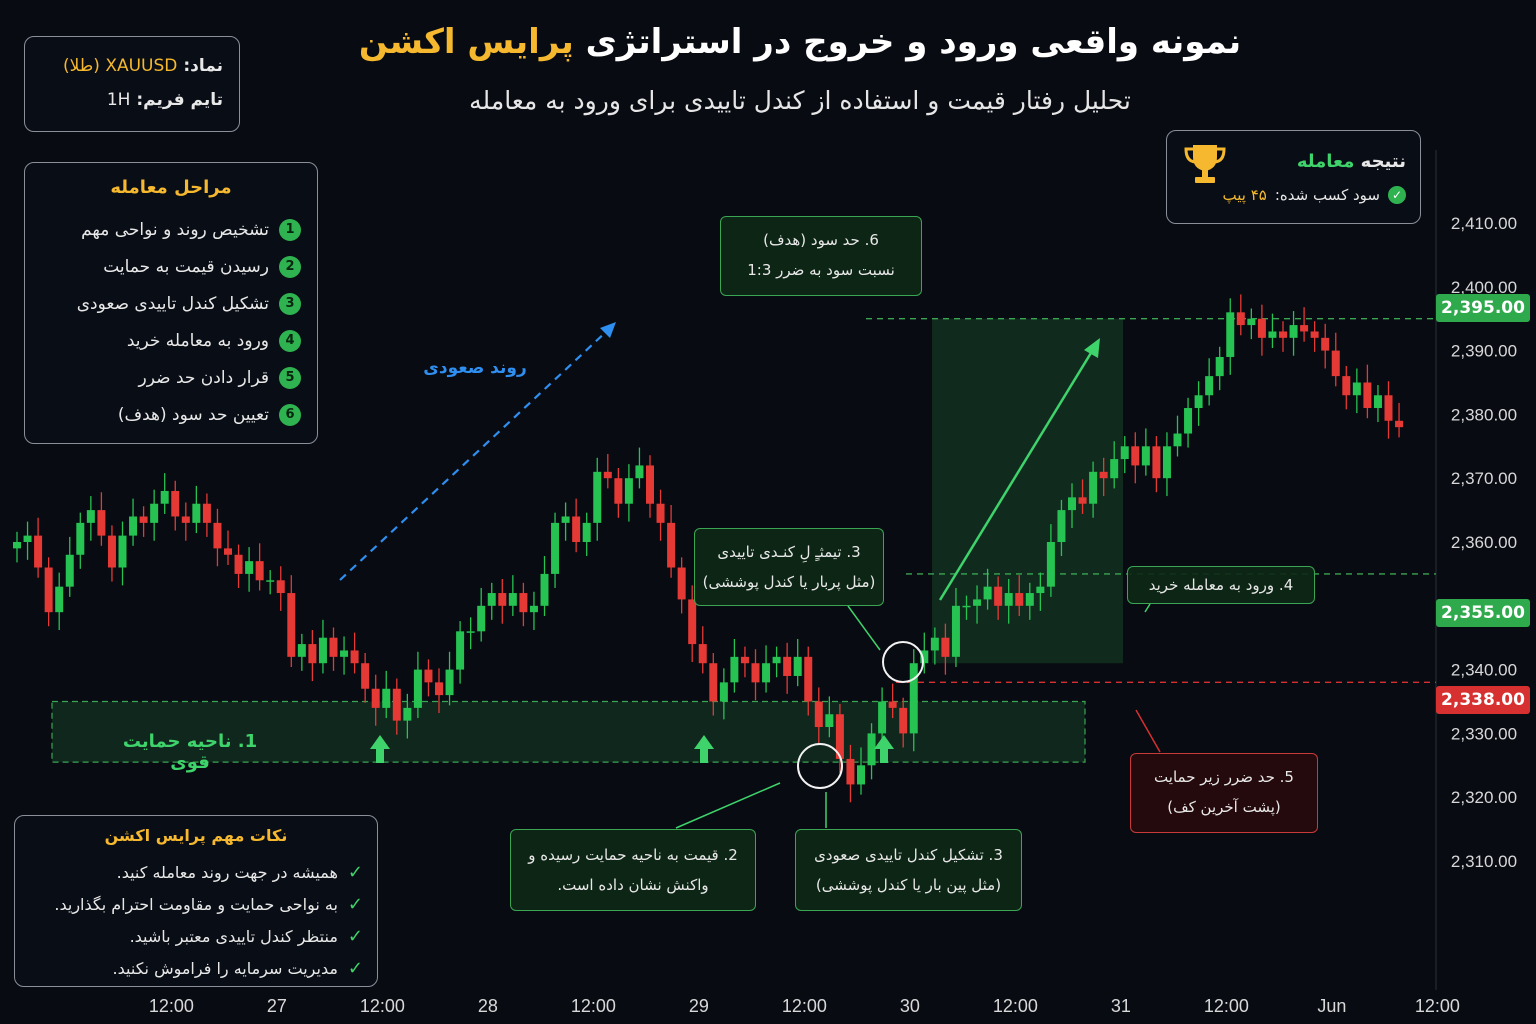 Image resolution: width=1536 pixels, height=1024 pixels. What do you see at coordinates (820, 766) in the screenshot?
I see `low-highlight-circle` at bounding box center [820, 766].